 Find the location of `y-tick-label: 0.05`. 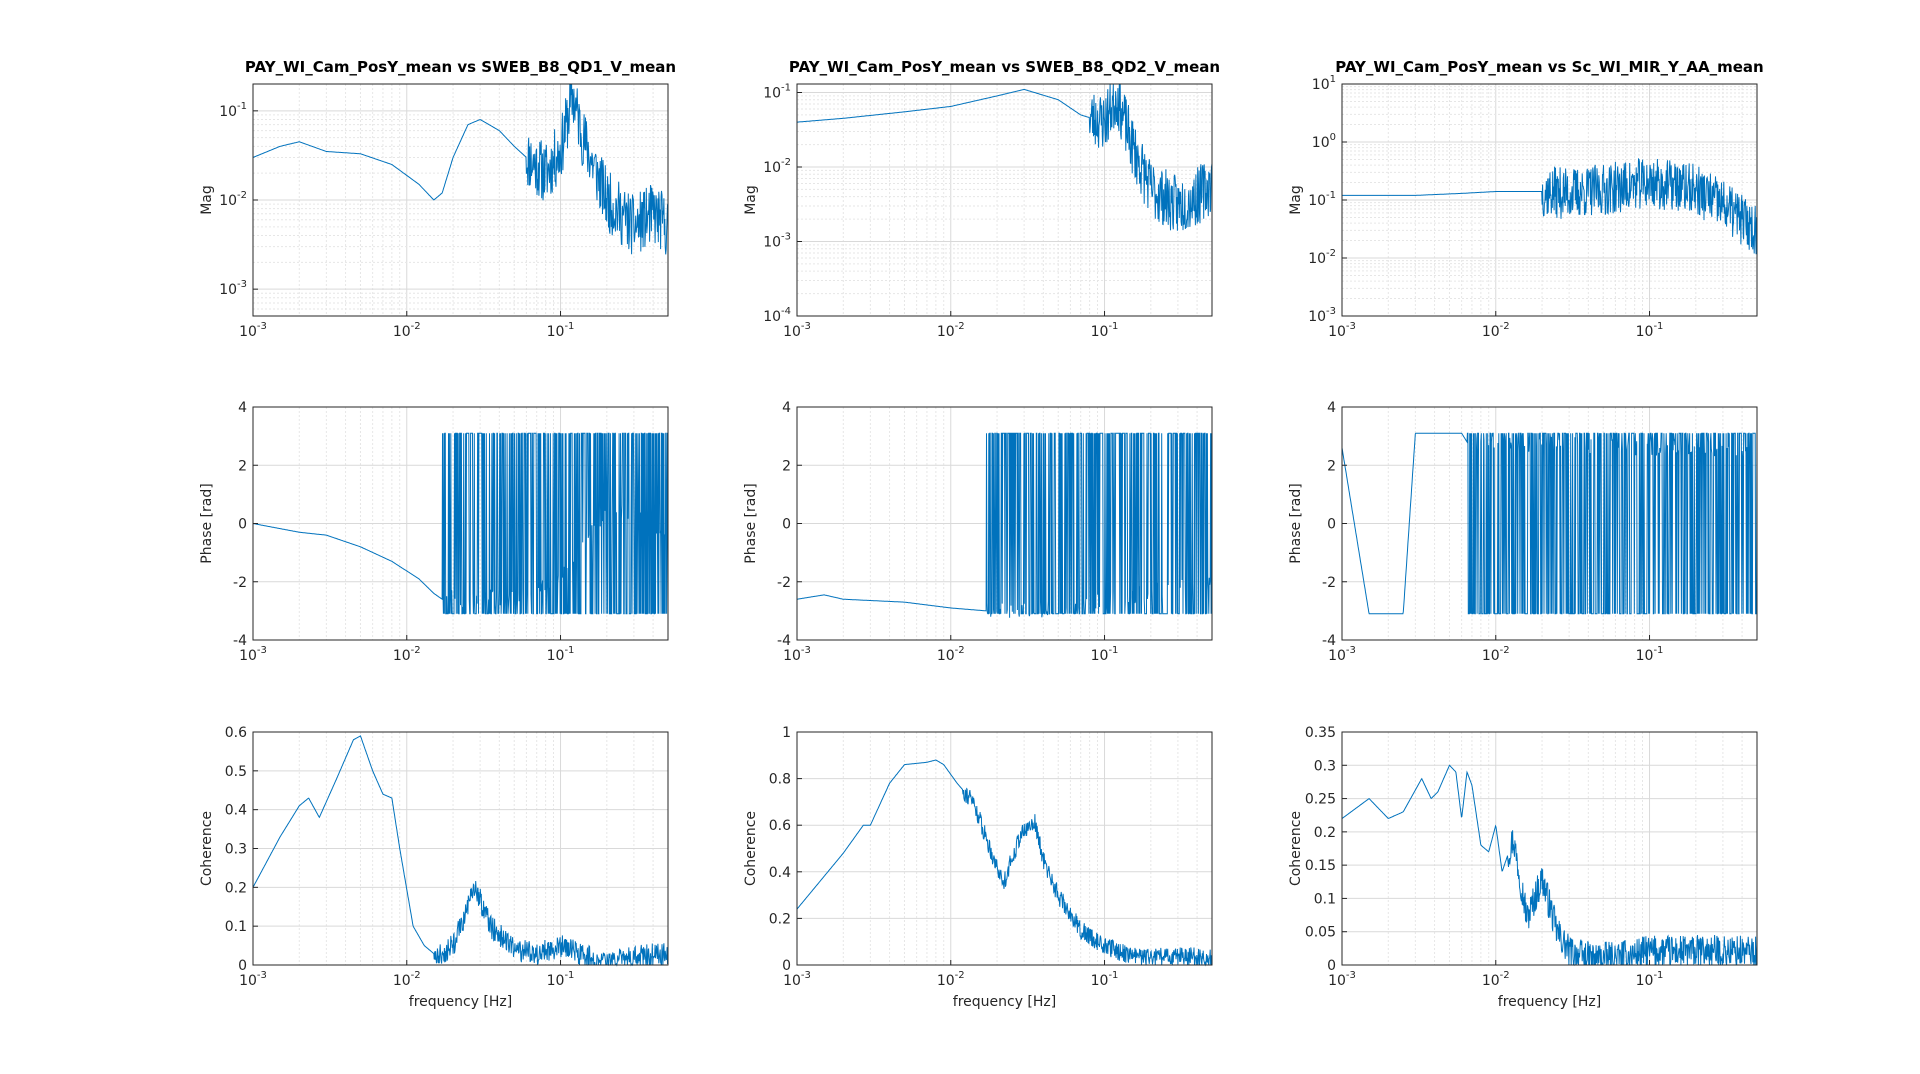

y-tick-label: 0.05 is located at coordinates (1320, 933).